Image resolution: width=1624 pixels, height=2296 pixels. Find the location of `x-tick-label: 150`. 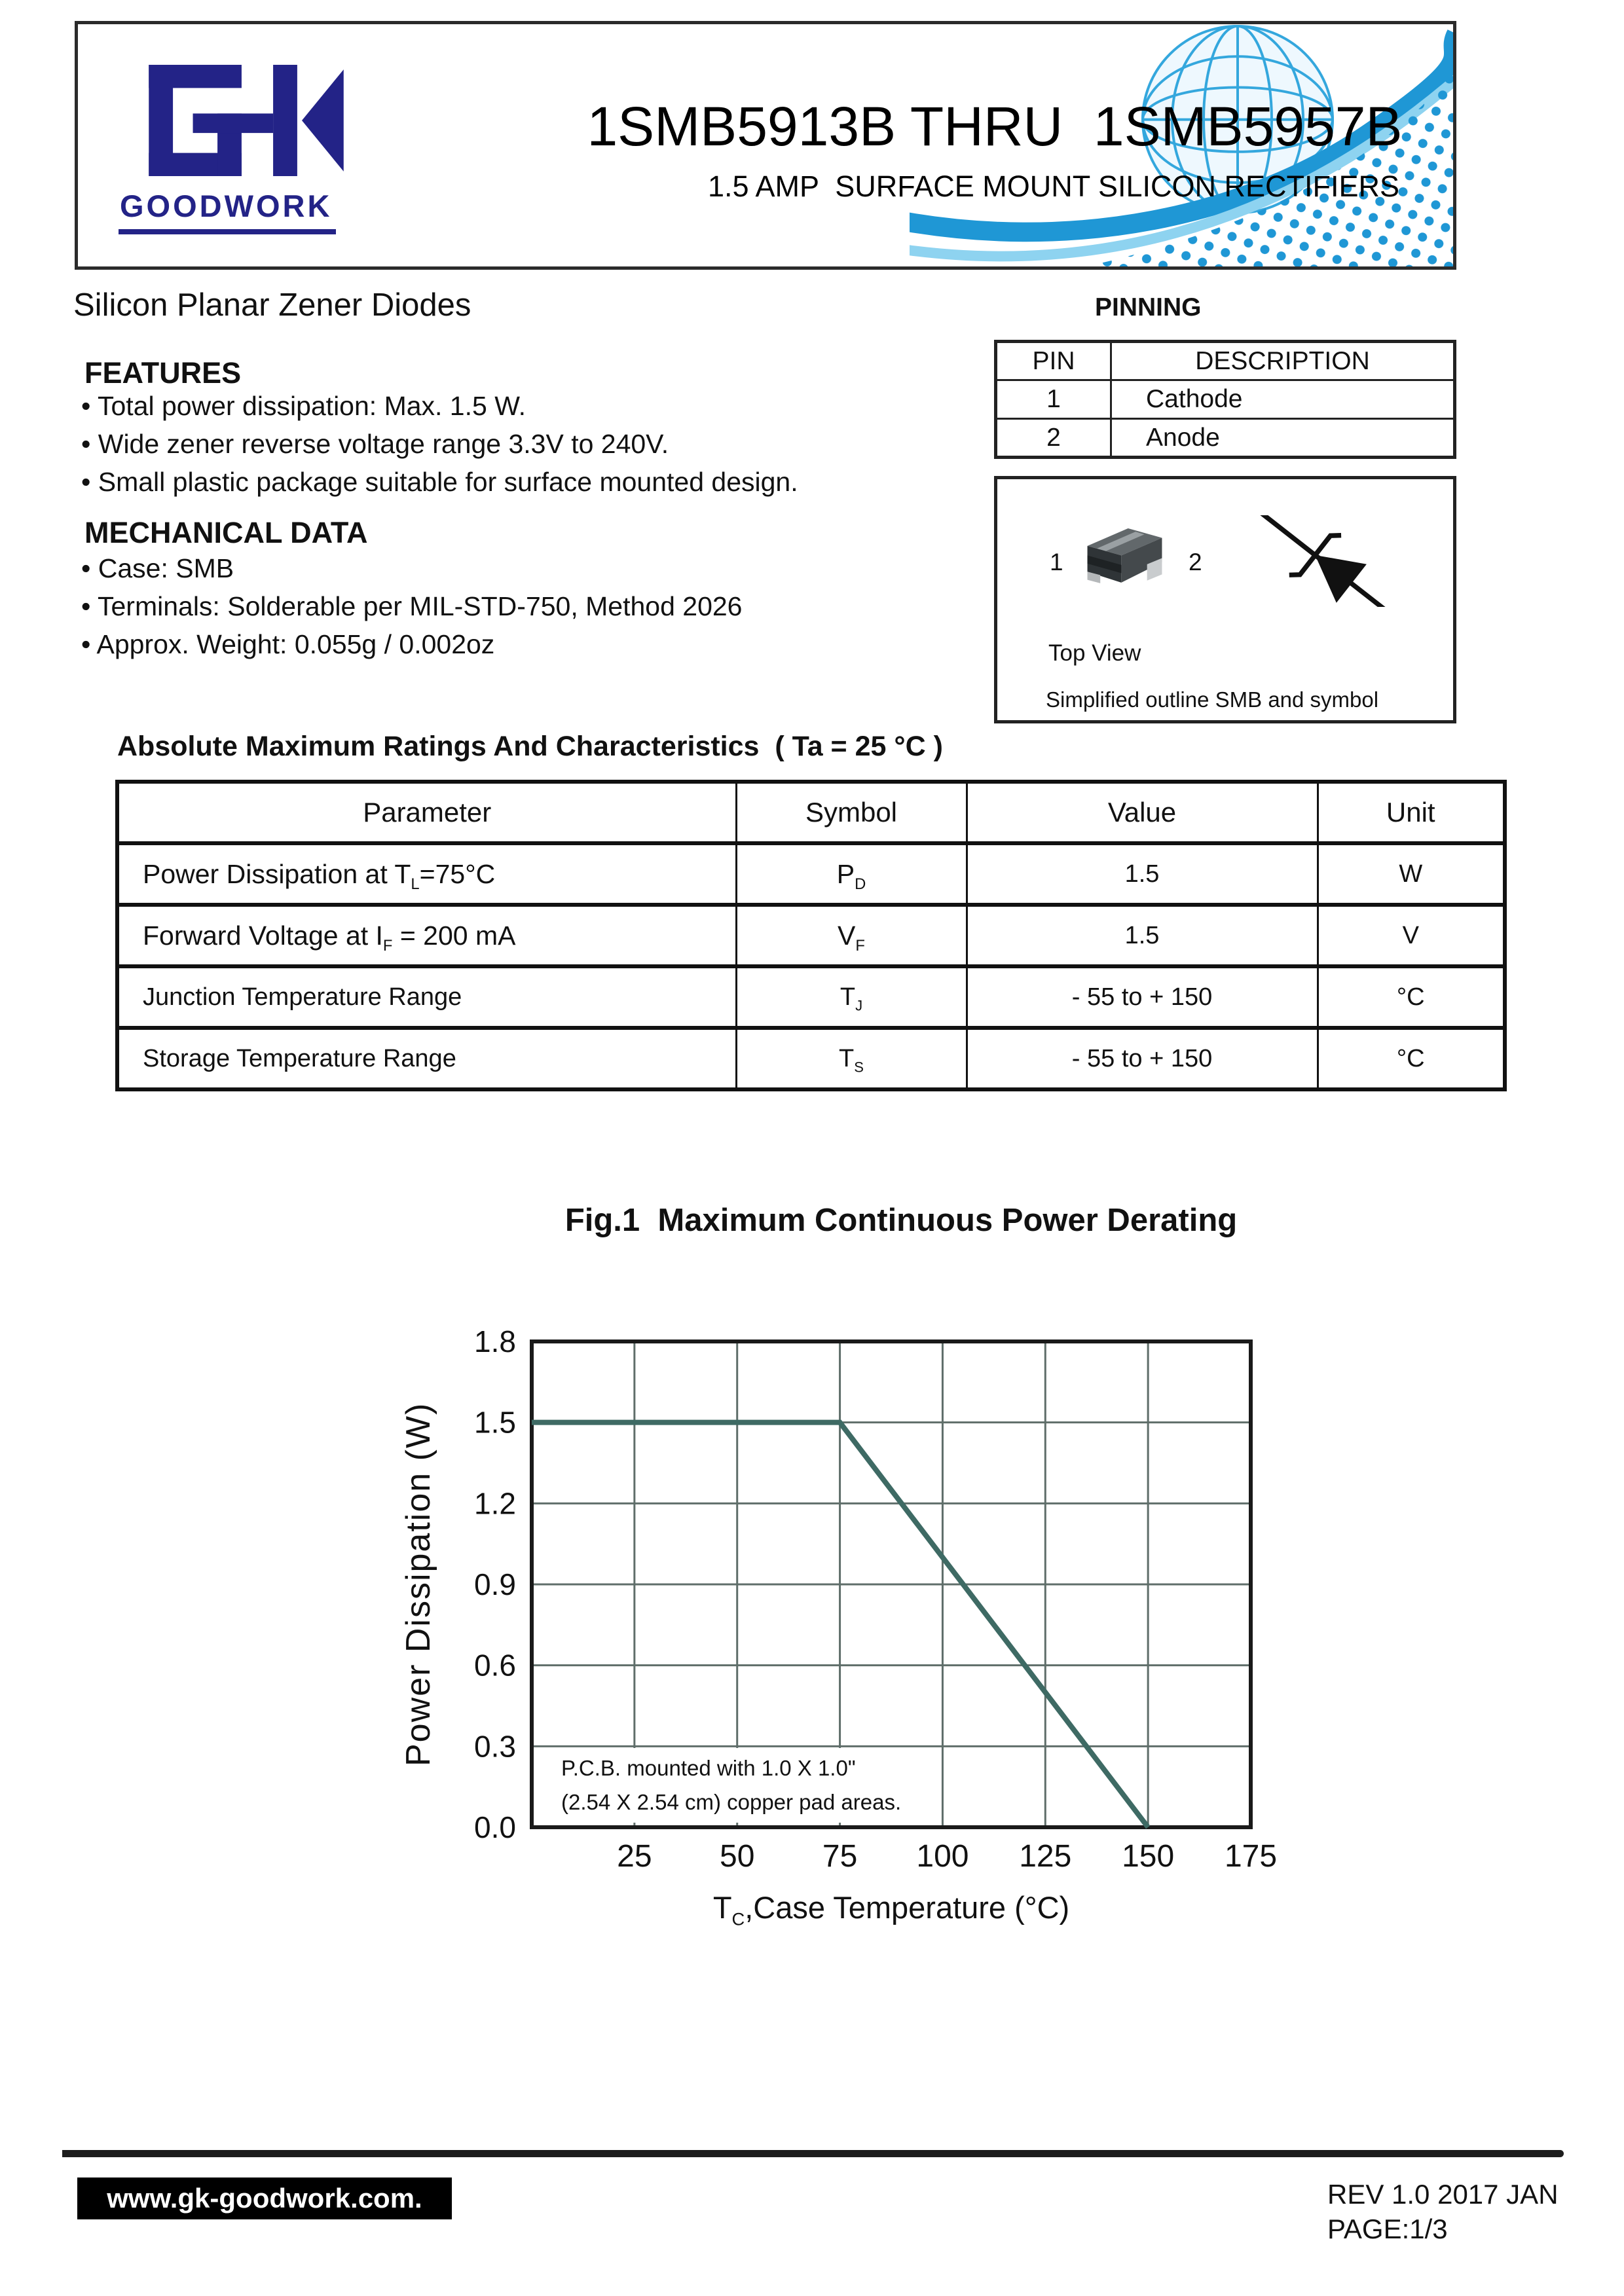

x-tick-label: 150 is located at coordinates (1148, 1856).